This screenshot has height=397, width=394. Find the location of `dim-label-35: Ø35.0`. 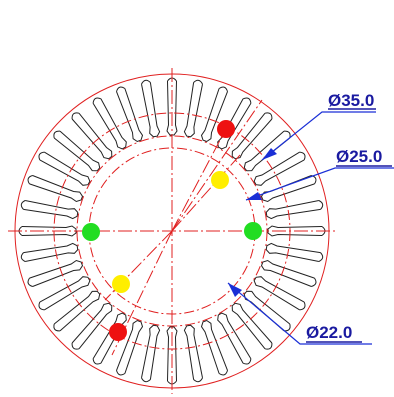

dim-label-35: Ø35.0 is located at coordinates (351, 100).